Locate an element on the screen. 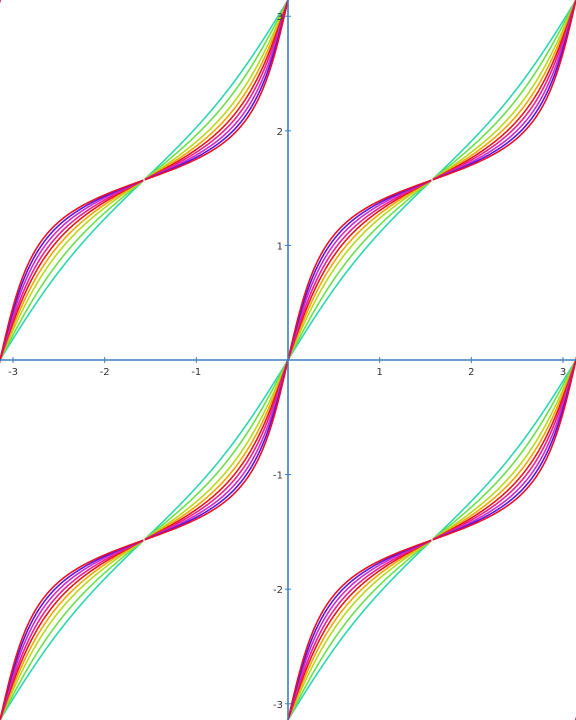 The height and width of the screenshot is (720, 576). y-tick-label: 1 is located at coordinates (280, 246).